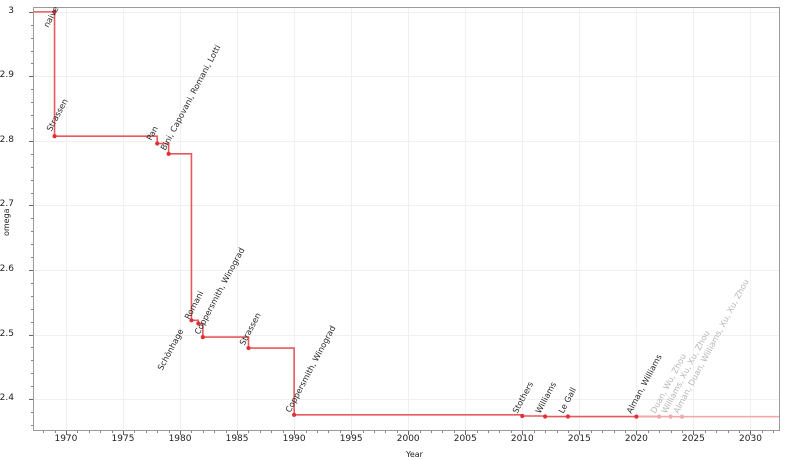 This screenshot has height=460, width=800. What do you see at coordinates (66, 439) in the screenshot?
I see `x-tick-label: 1970` at bounding box center [66, 439].